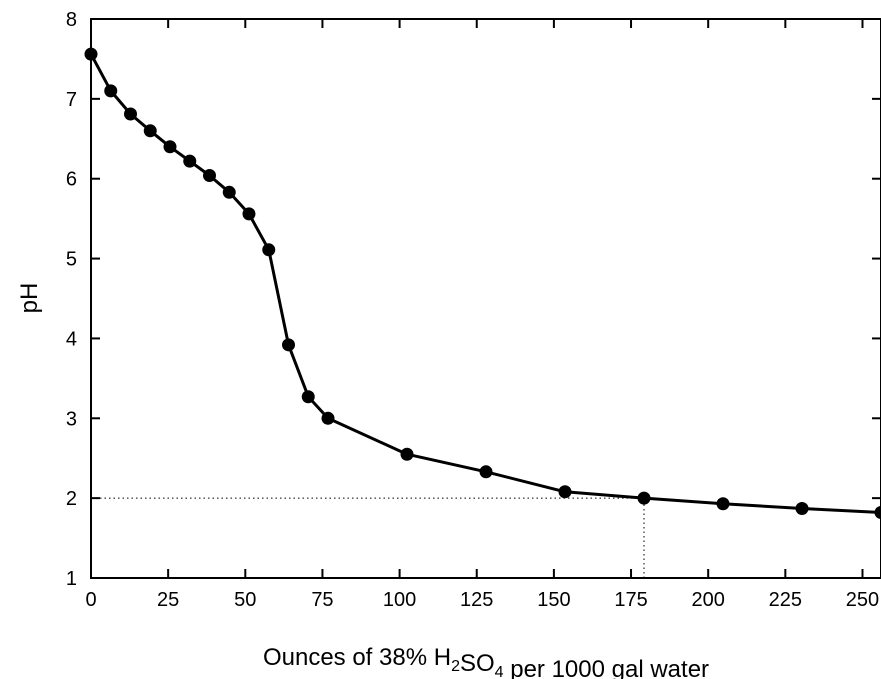  I want to click on x-tick-label: 125, so click(476, 600).